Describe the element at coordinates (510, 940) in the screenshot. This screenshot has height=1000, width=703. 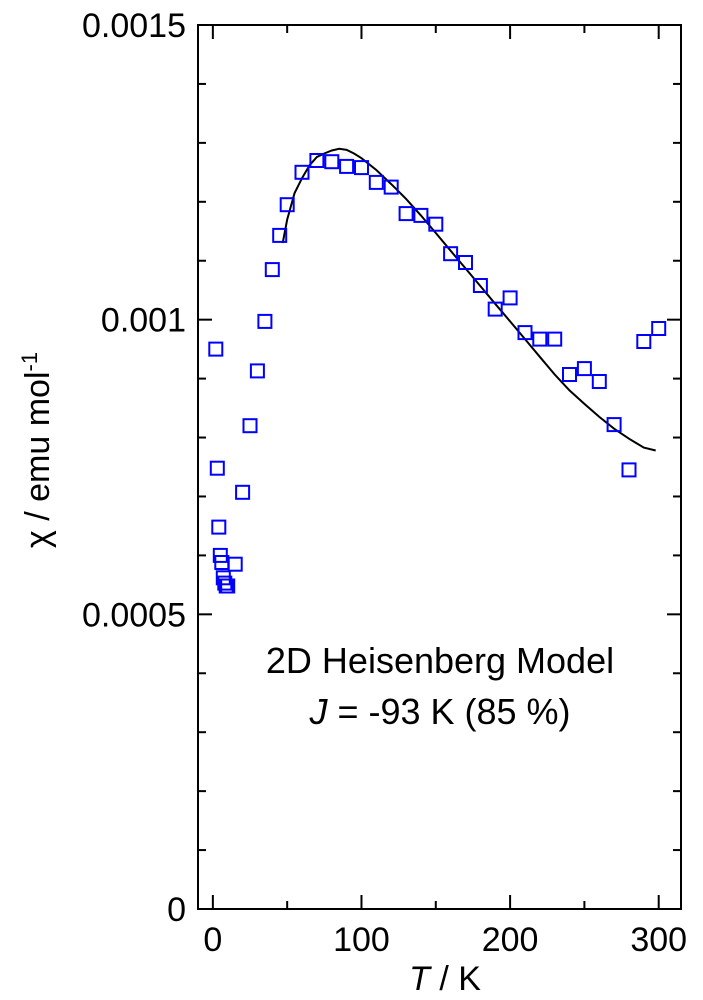
I see `x-tick-label: 200` at that location.